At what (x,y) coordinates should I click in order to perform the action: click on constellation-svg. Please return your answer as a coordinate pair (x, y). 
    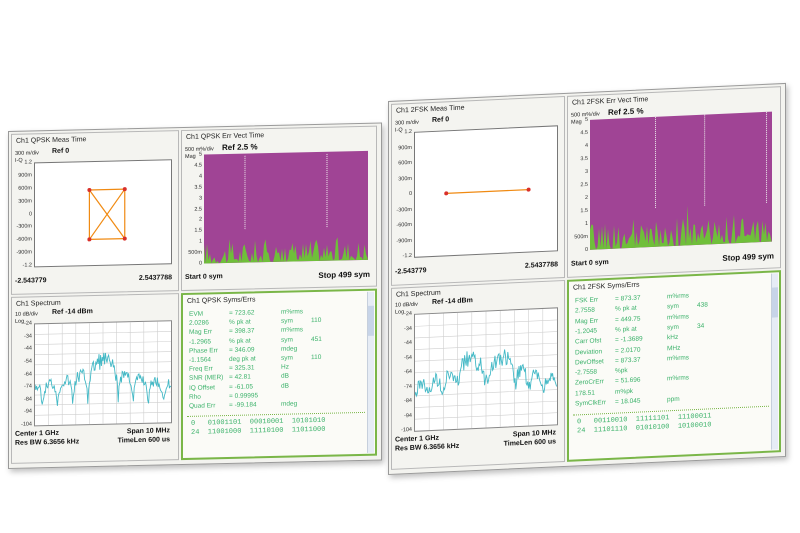
    Looking at the image, I should click on (107, 214).